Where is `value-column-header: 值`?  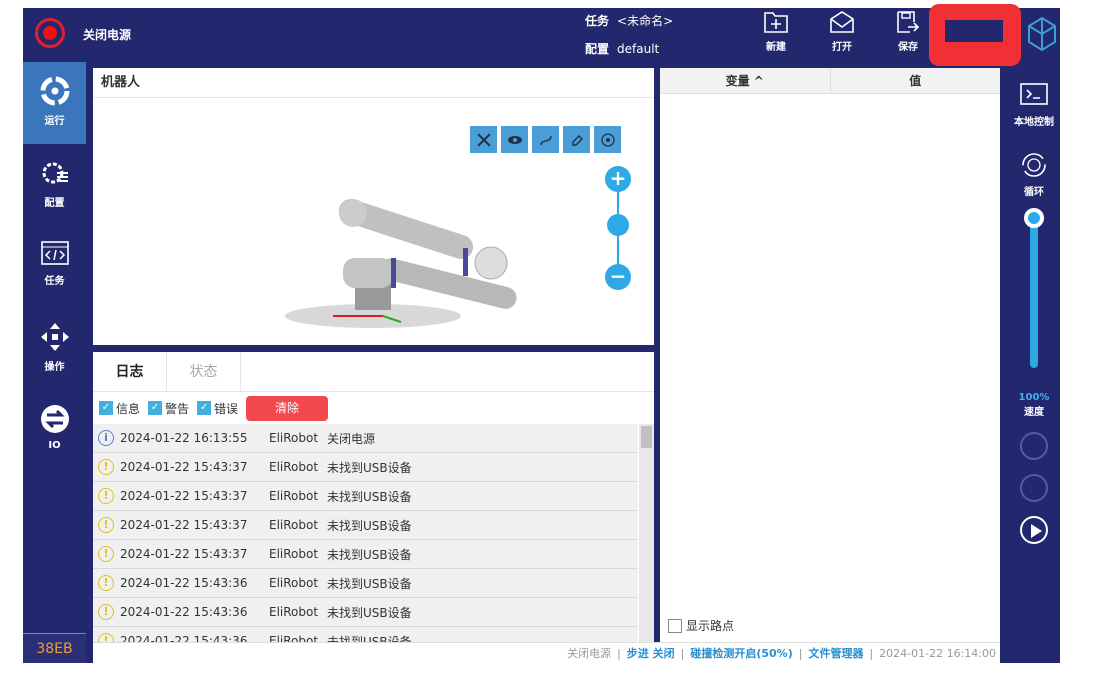 value-column-header: 值 is located at coordinates (915, 81).